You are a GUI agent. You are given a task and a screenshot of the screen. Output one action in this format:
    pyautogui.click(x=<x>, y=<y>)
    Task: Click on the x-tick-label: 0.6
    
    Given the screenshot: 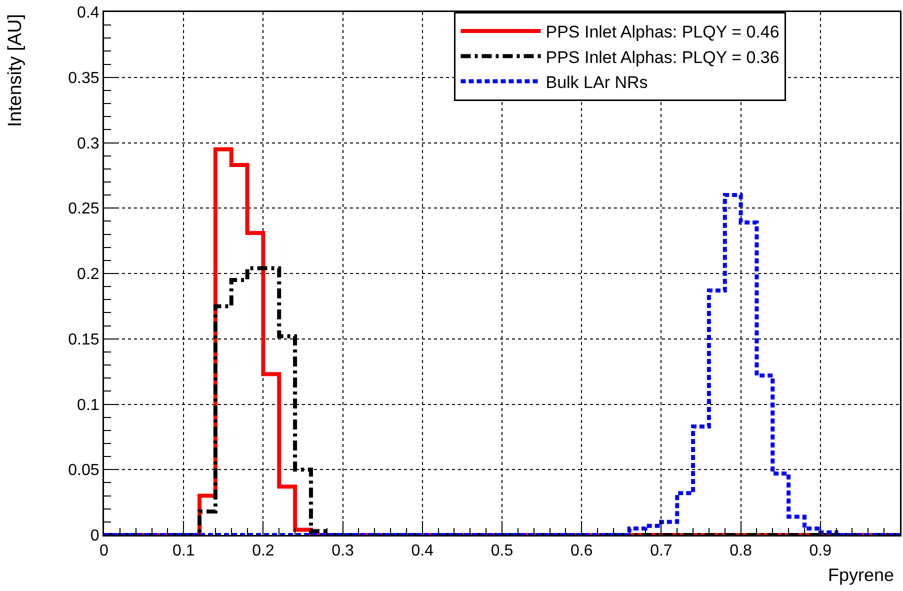 What is the action you would take?
    pyautogui.click(x=581, y=551)
    